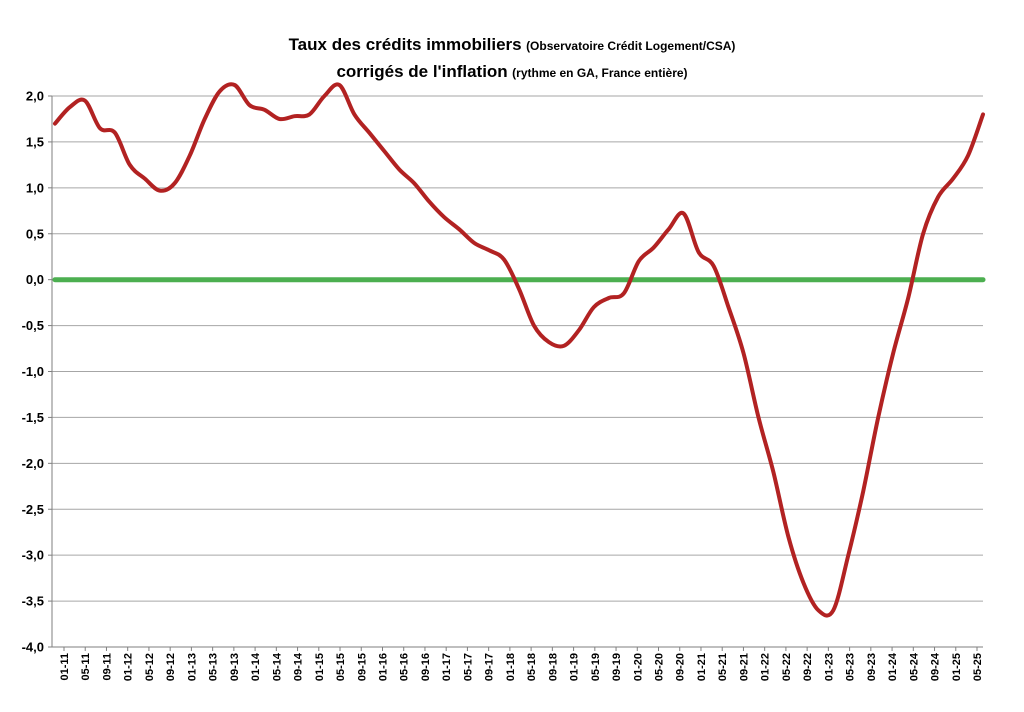  What do you see at coordinates (638, 667) in the screenshot?
I see `x-tick-label: 01-20` at bounding box center [638, 667].